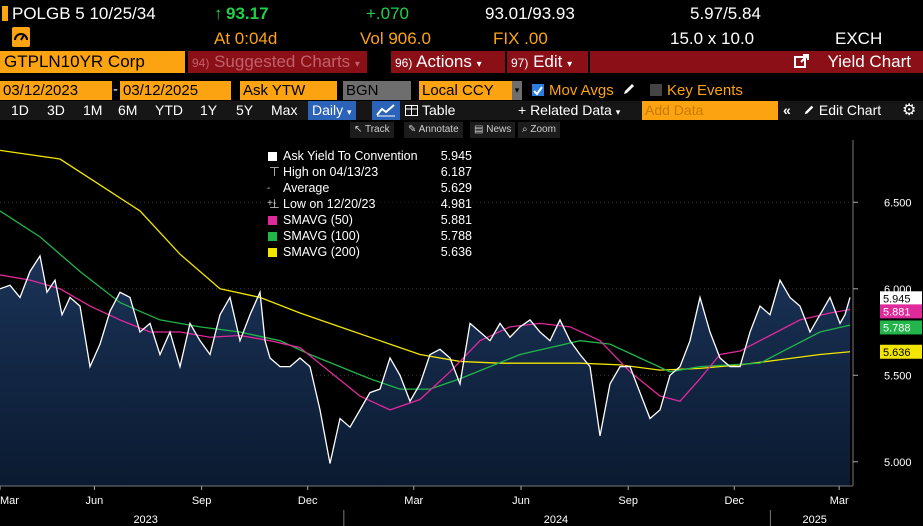  I want to click on source-field: BGN, so click(377, 90).